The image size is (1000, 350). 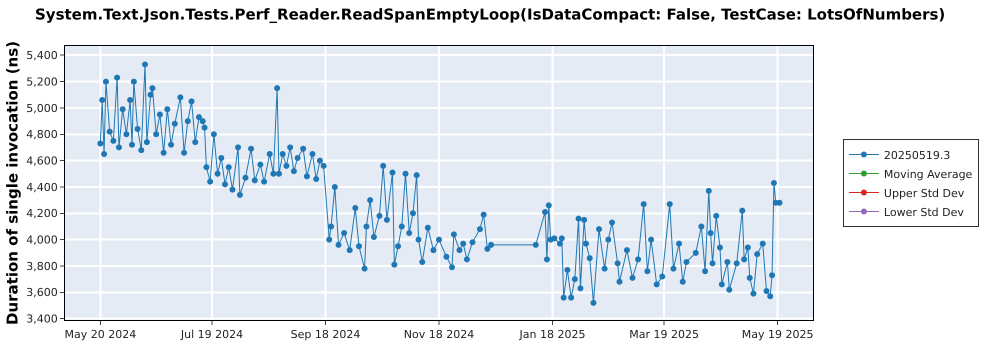 I want to click on y-tick-label: 4,400, so click(x=42, y=187).